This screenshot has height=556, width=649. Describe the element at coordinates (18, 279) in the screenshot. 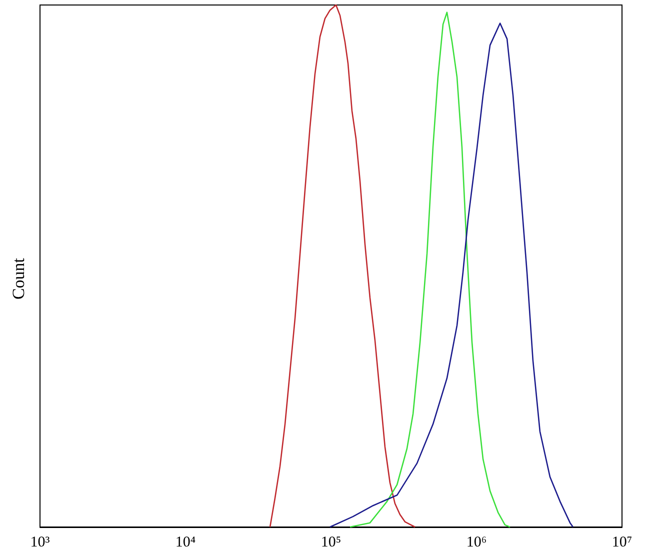

I see `y-axis-title: Count` at that location.